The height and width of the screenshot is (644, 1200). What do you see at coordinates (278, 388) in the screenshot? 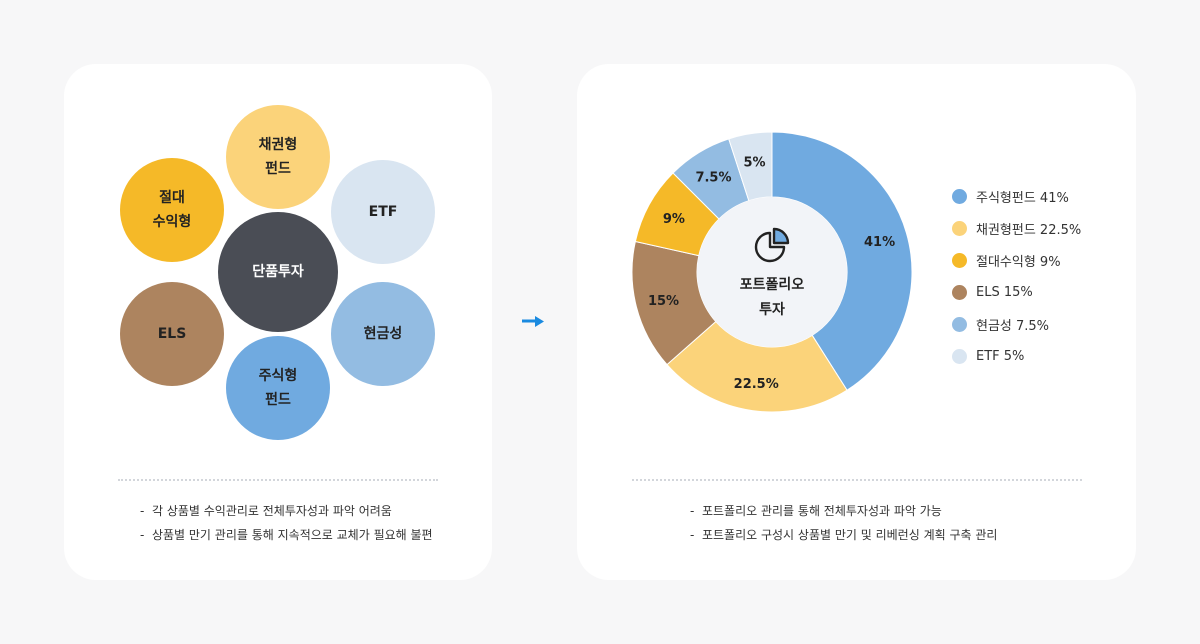
I see `node-stock-fund: 주식형 펀드` at bounding box center [278, 388].